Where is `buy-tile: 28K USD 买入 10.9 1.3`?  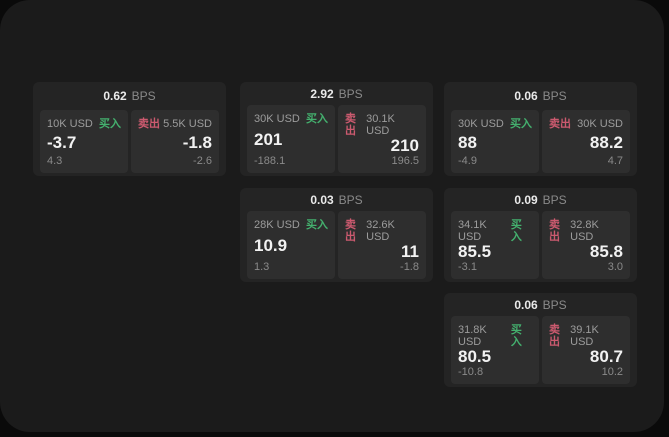 buy-tile: 28K USD 买入 10.9 1.3 is located at coordinates (291, 245).